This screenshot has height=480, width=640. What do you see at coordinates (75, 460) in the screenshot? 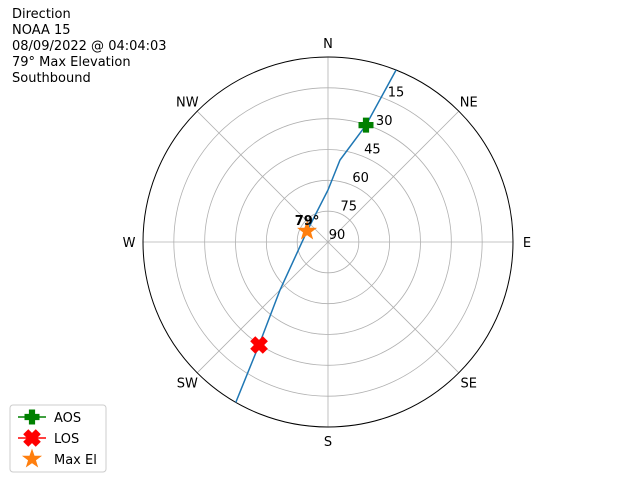
I see `legend-label: Max El` at bounding box center [75, 460].